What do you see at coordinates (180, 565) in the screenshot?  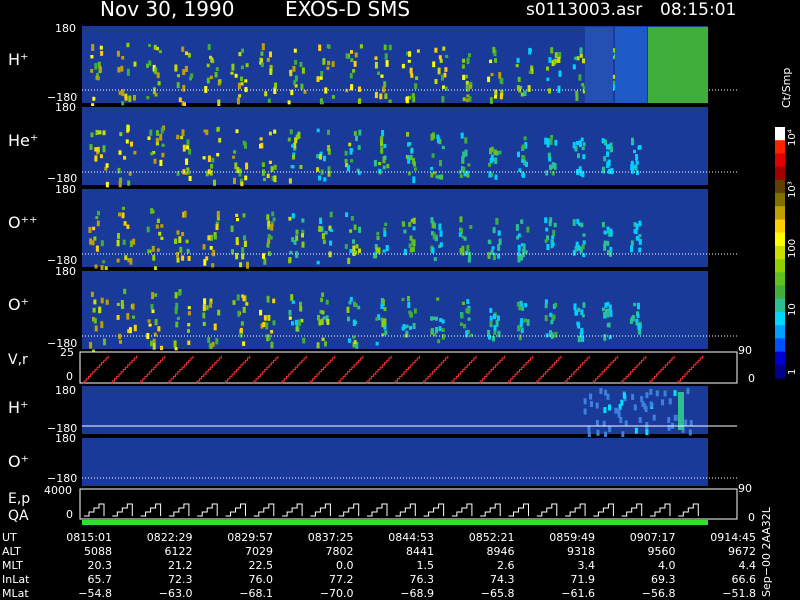 I see `footer-mlt-value: 21.2` at bounding box center [180, 565].